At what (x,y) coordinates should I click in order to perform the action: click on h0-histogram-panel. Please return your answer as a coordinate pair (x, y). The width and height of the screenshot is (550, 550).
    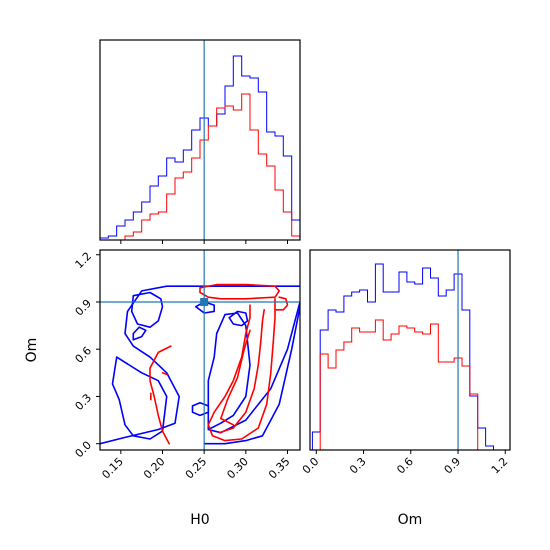
    Looking at the image, I should click on (200, 141).